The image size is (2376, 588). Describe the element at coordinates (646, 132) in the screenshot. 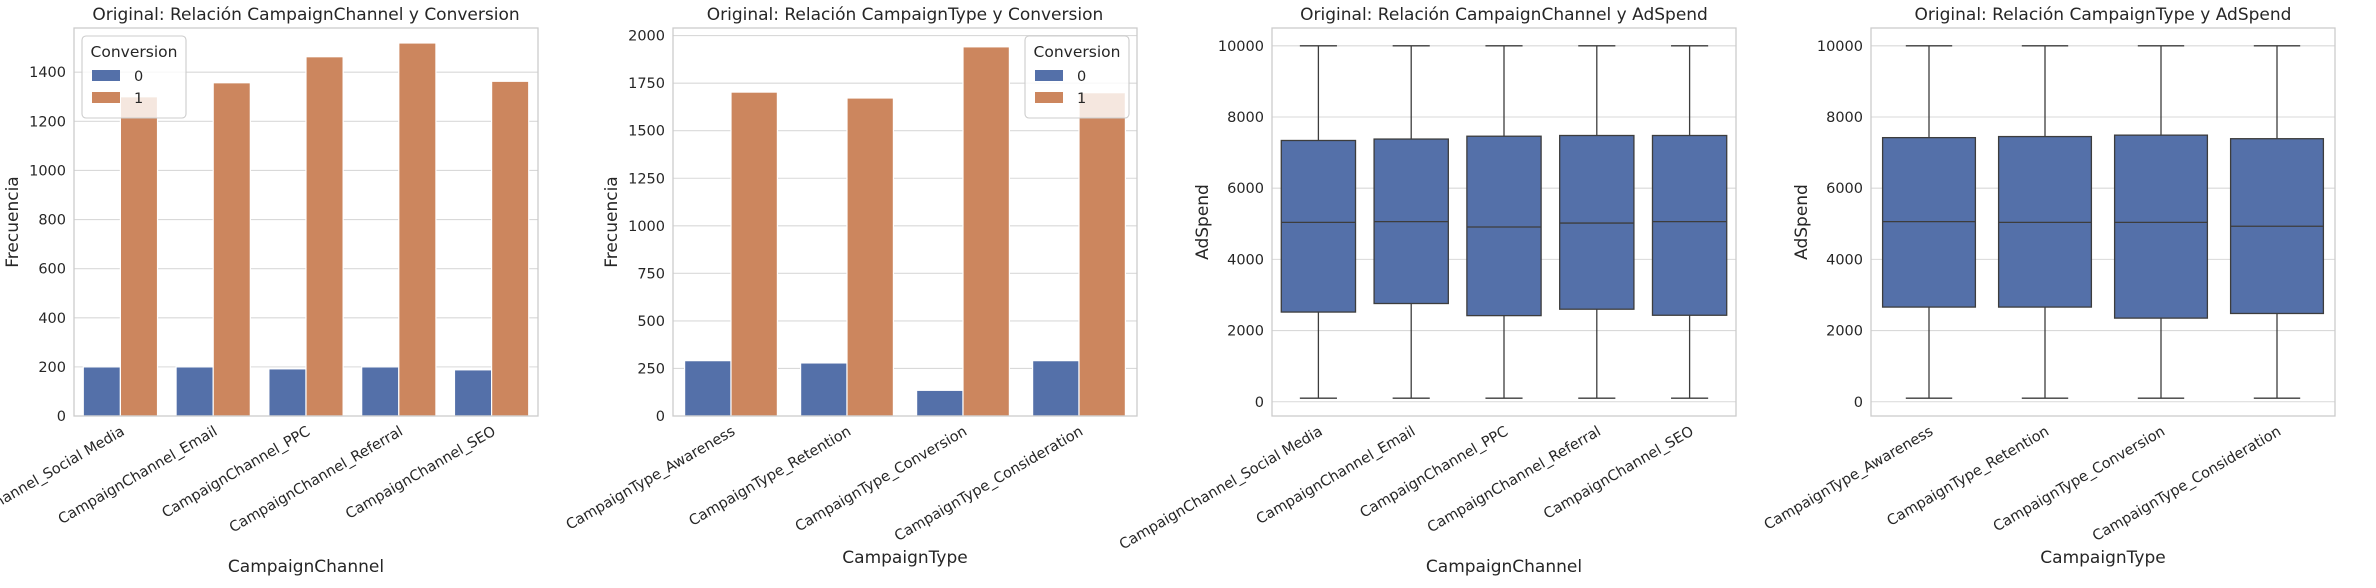

I see `y-tick-label: 1500` at that location.